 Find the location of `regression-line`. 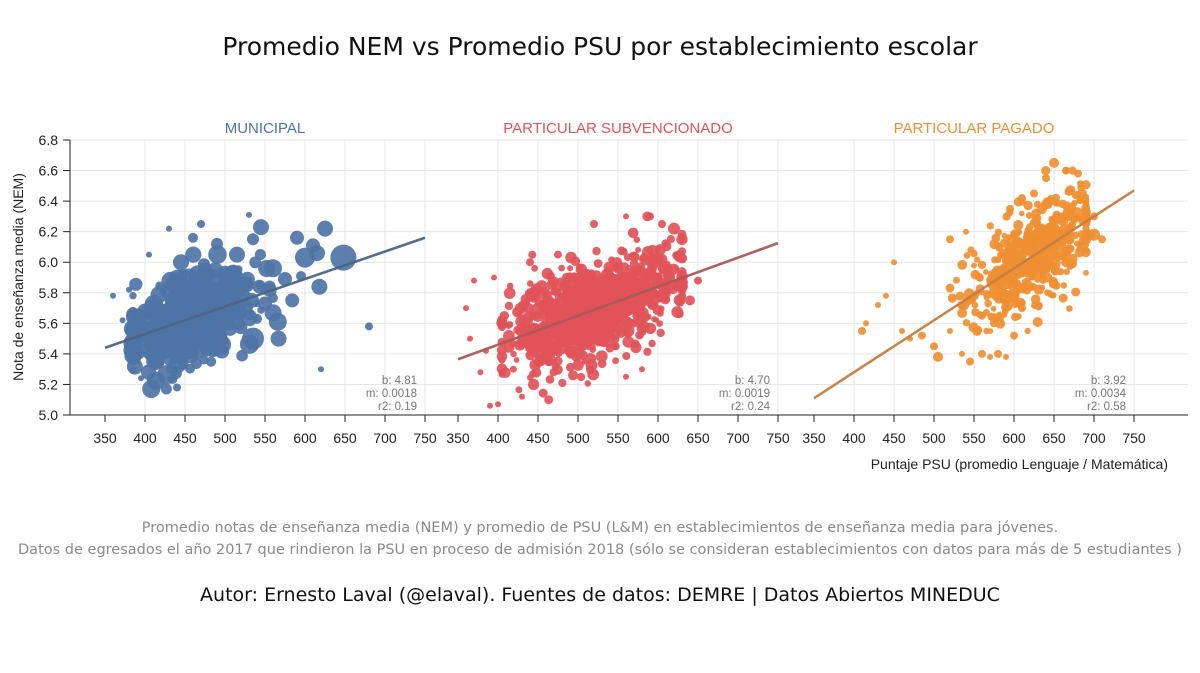

regression-line is located at coordinates (618, 301).